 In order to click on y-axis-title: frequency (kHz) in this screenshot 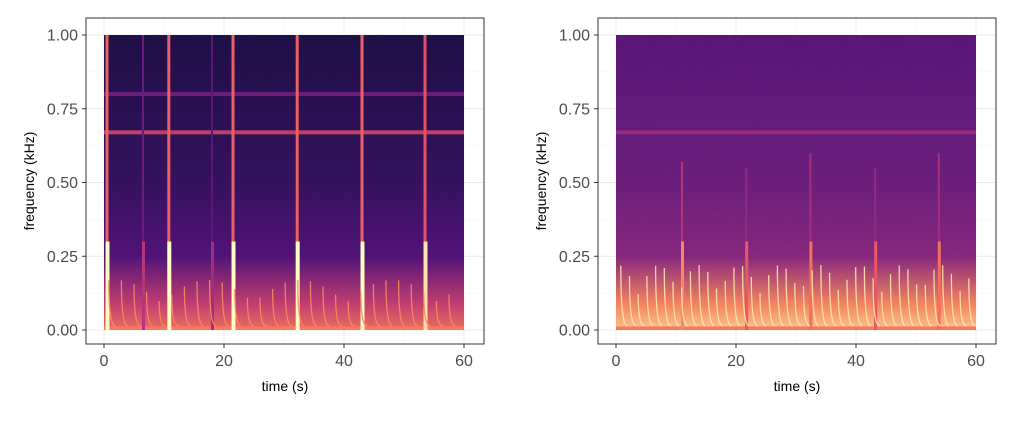, I will do `click(29, 181)`.